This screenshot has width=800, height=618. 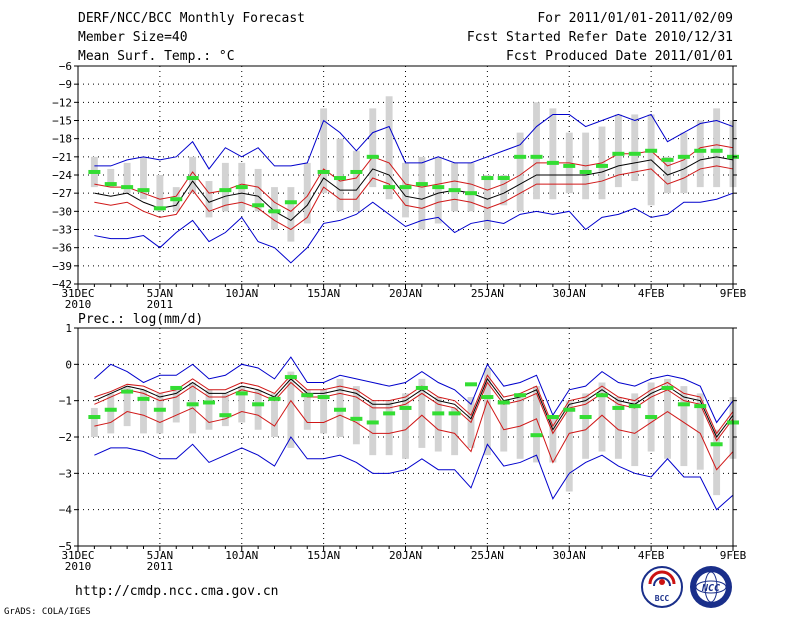 I want to click on x-tick-label: 10JAN, so click(x=241, y=293).